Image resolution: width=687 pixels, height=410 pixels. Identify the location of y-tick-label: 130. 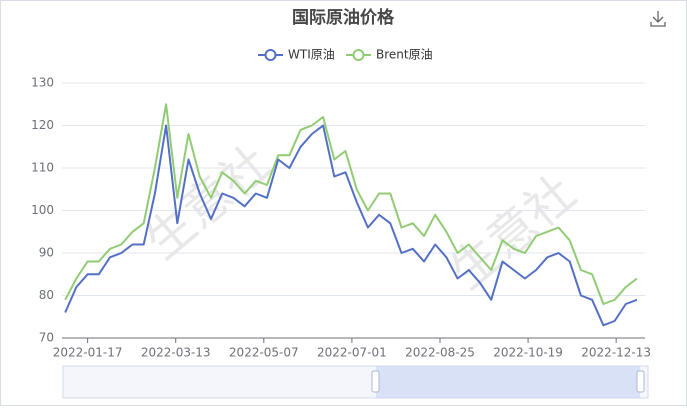
(42, 83).